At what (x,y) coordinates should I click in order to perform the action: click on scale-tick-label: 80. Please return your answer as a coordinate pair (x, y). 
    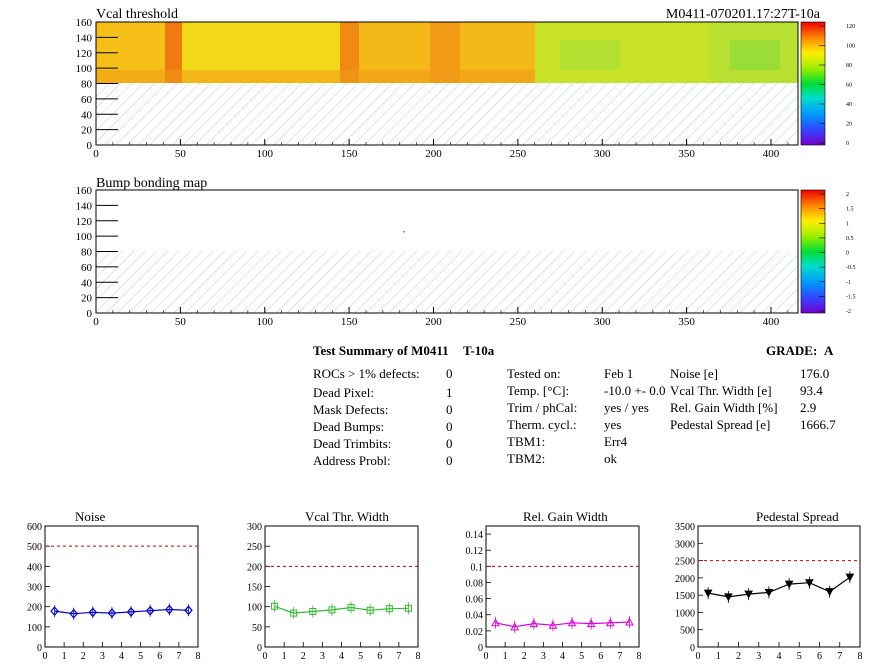
    Looking at the image, I should click on (849, 66).